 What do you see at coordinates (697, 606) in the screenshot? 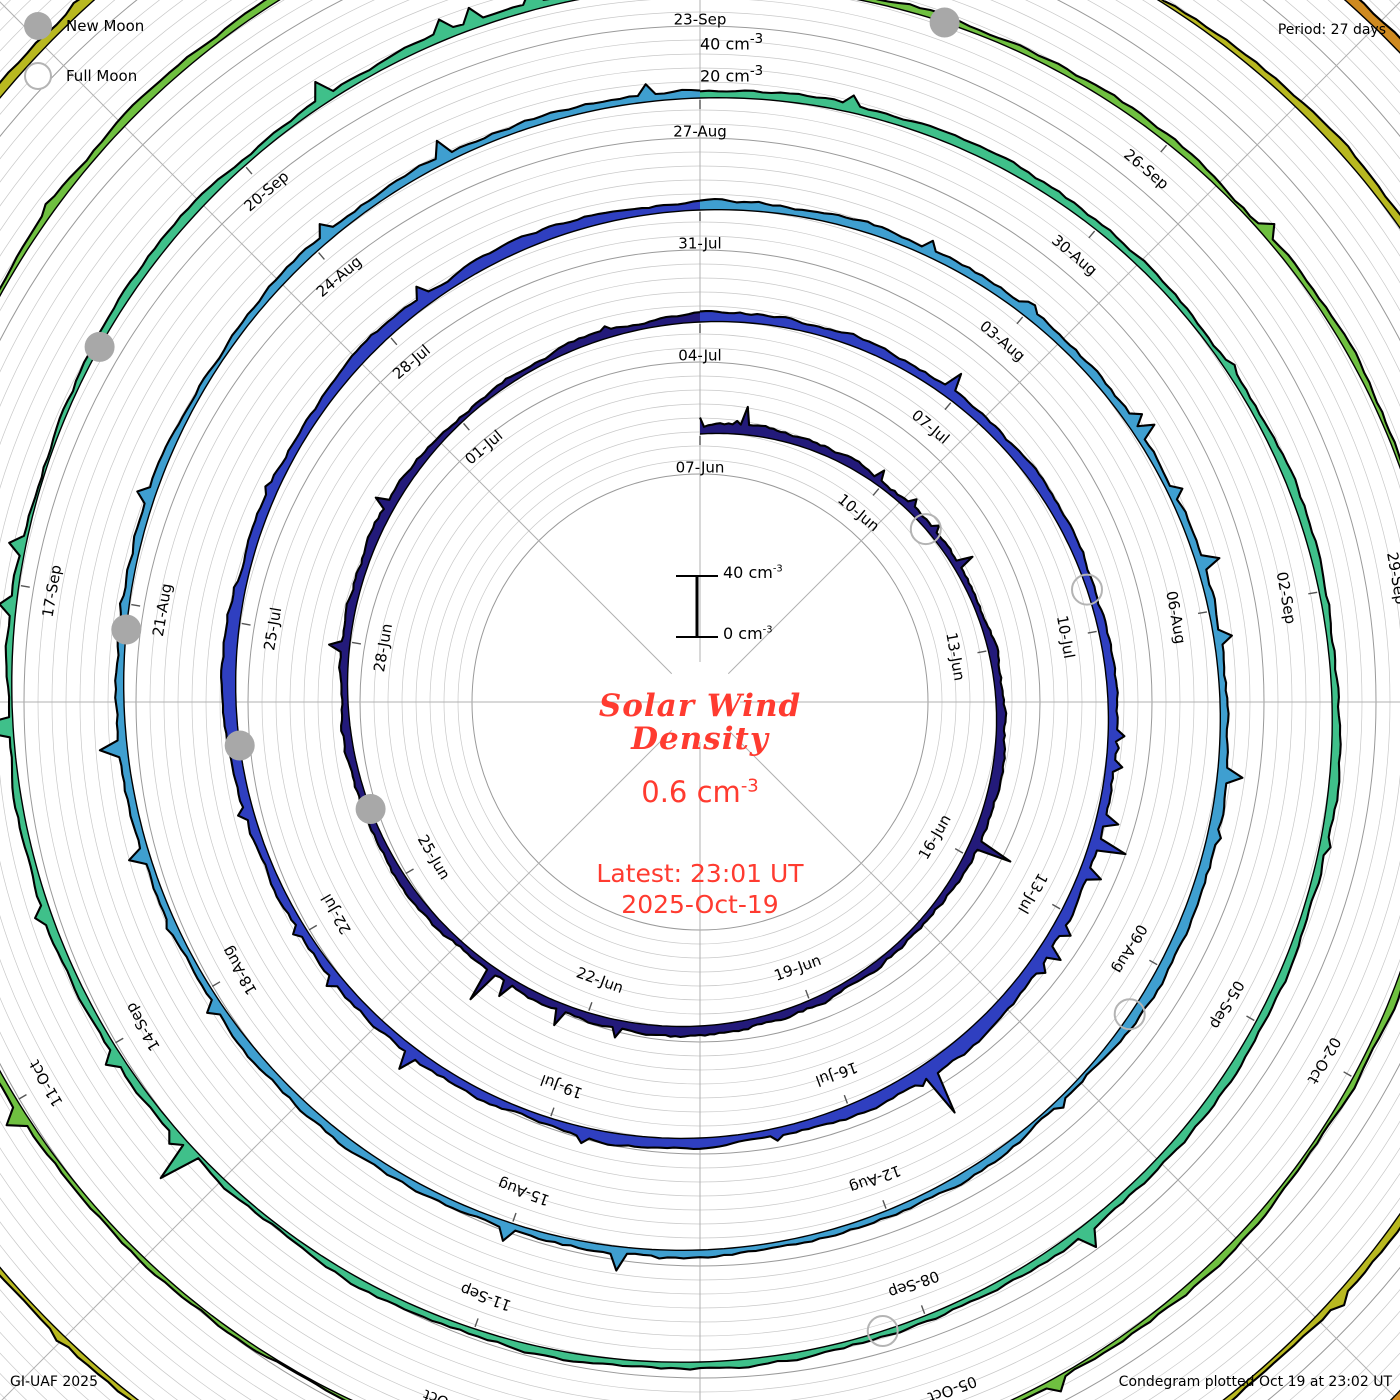
I see `scale-bar-layer` at bounding box center [697, 606].